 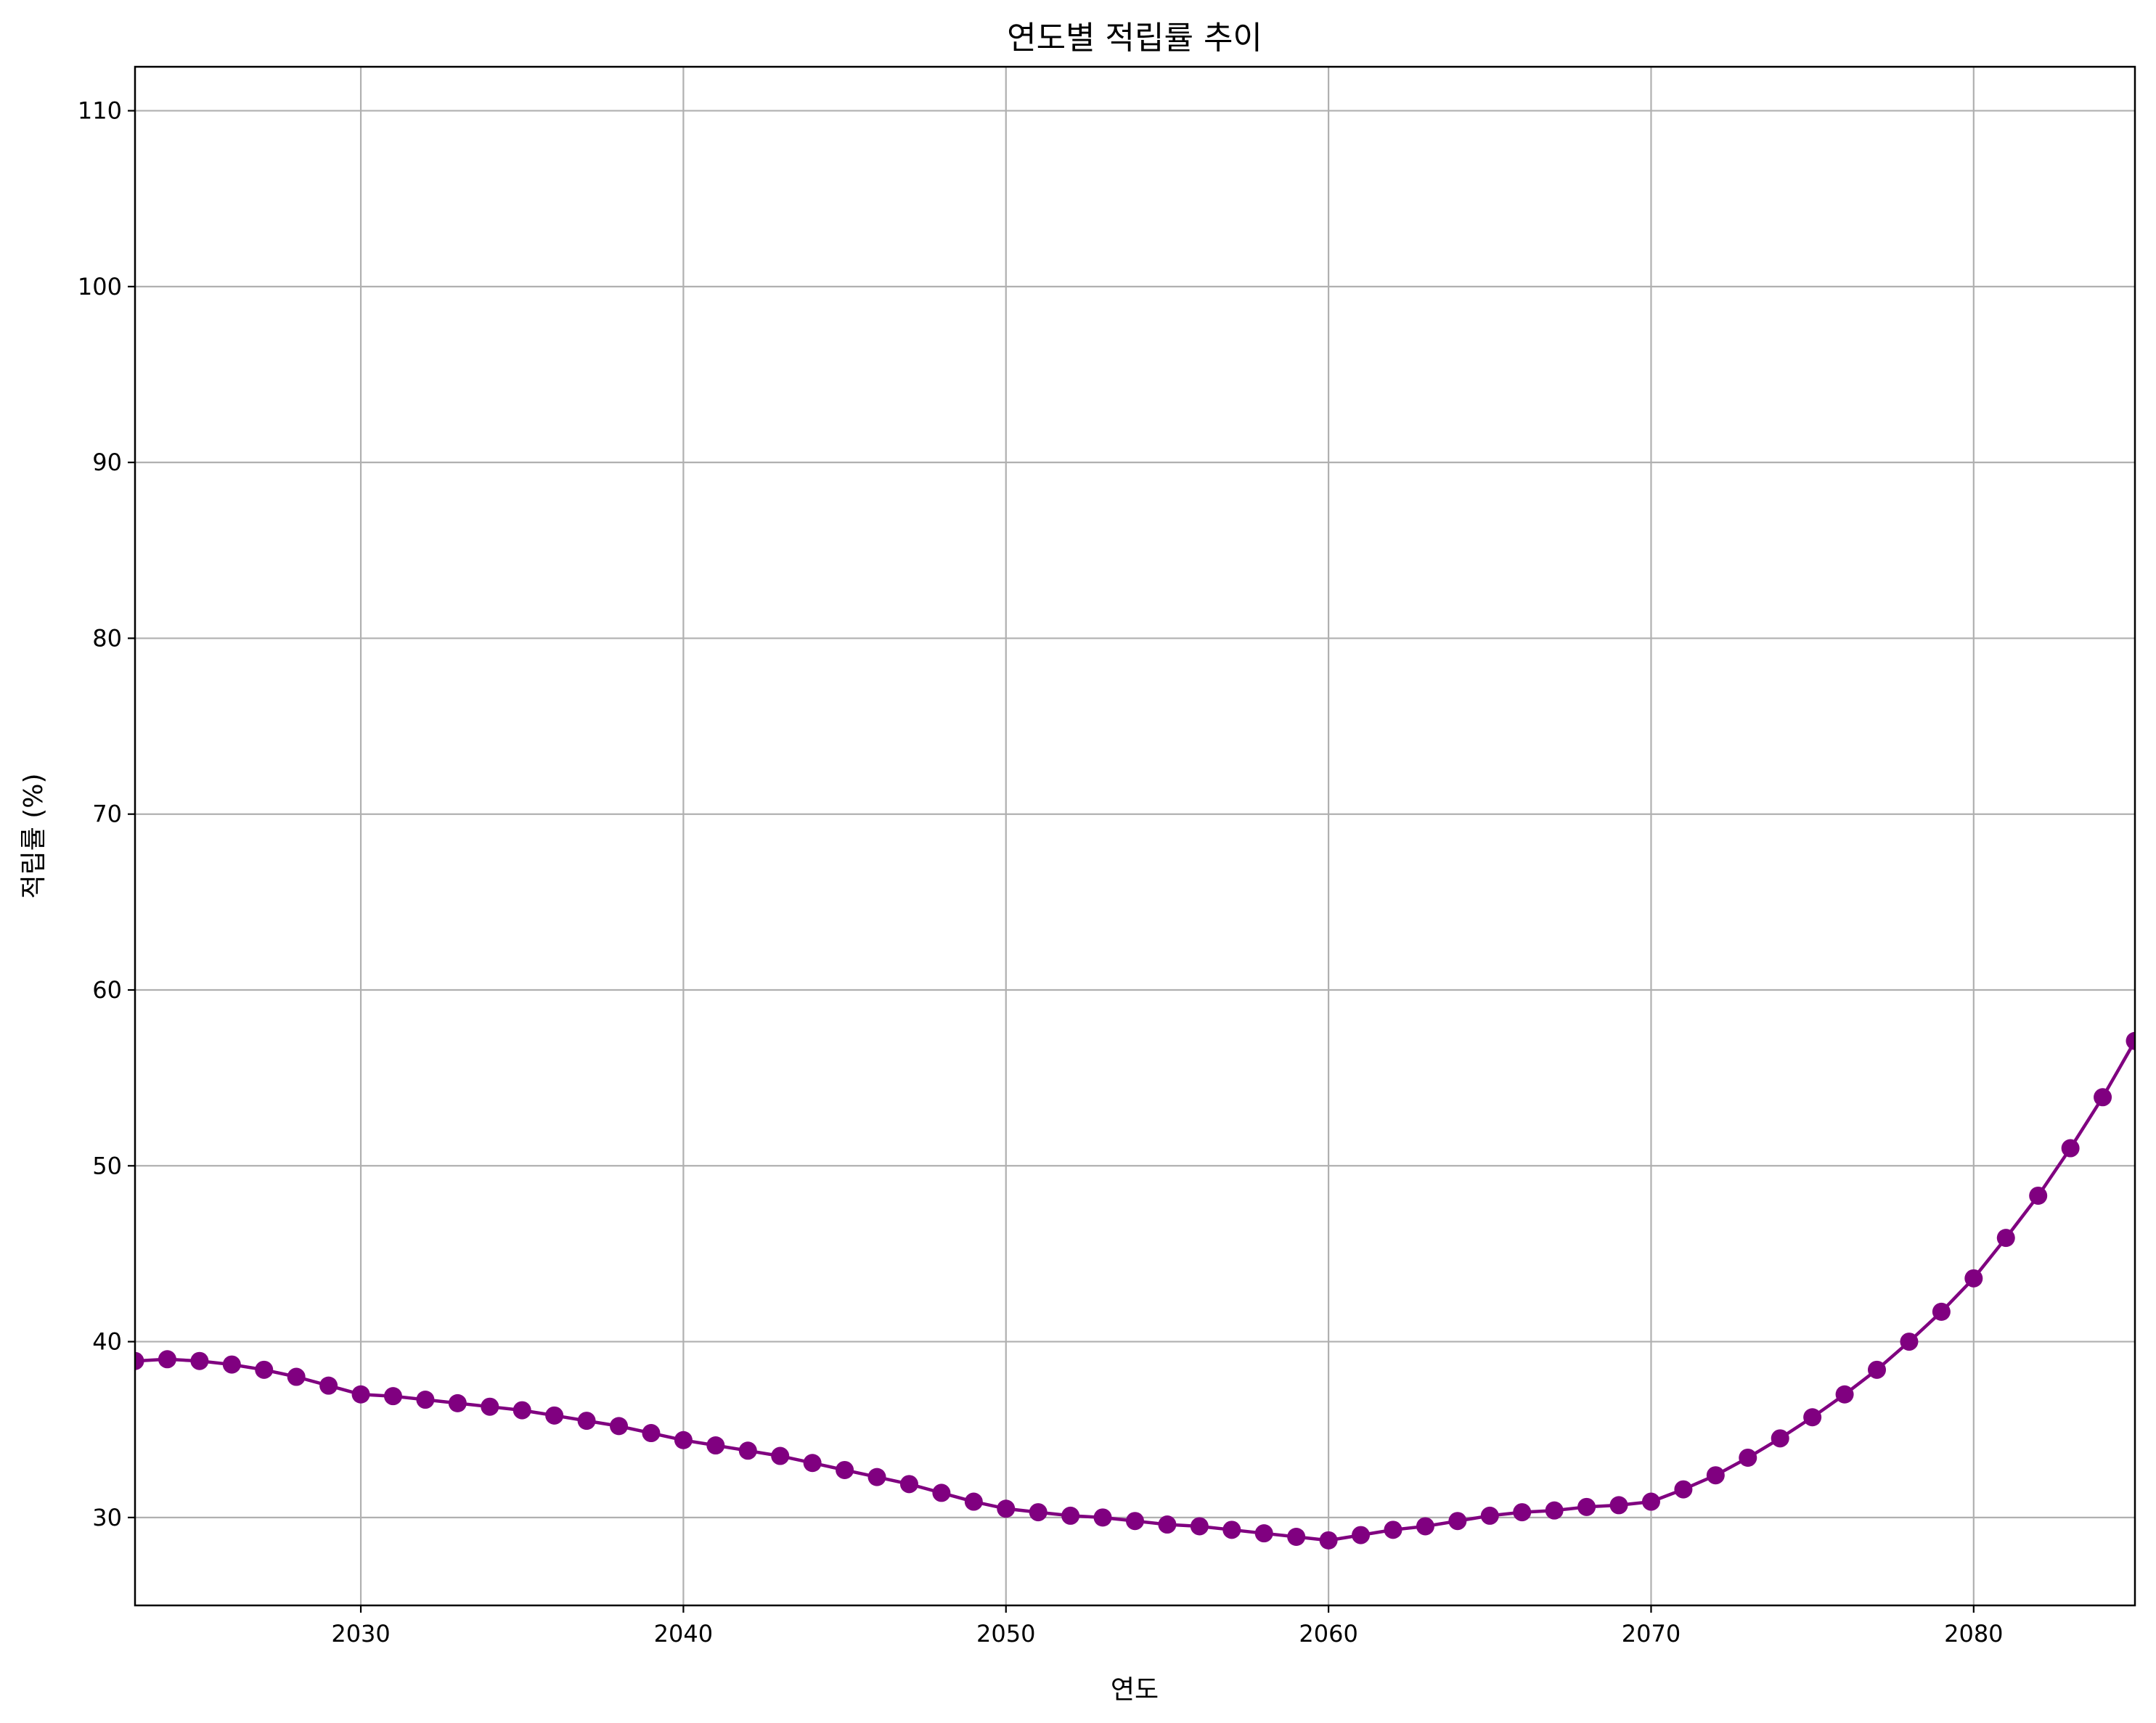 What do you see at coordinates (1006, 1634) in the screenshot?
I see `x-tick-label: 2050` at bounding box center [1006, 1634].